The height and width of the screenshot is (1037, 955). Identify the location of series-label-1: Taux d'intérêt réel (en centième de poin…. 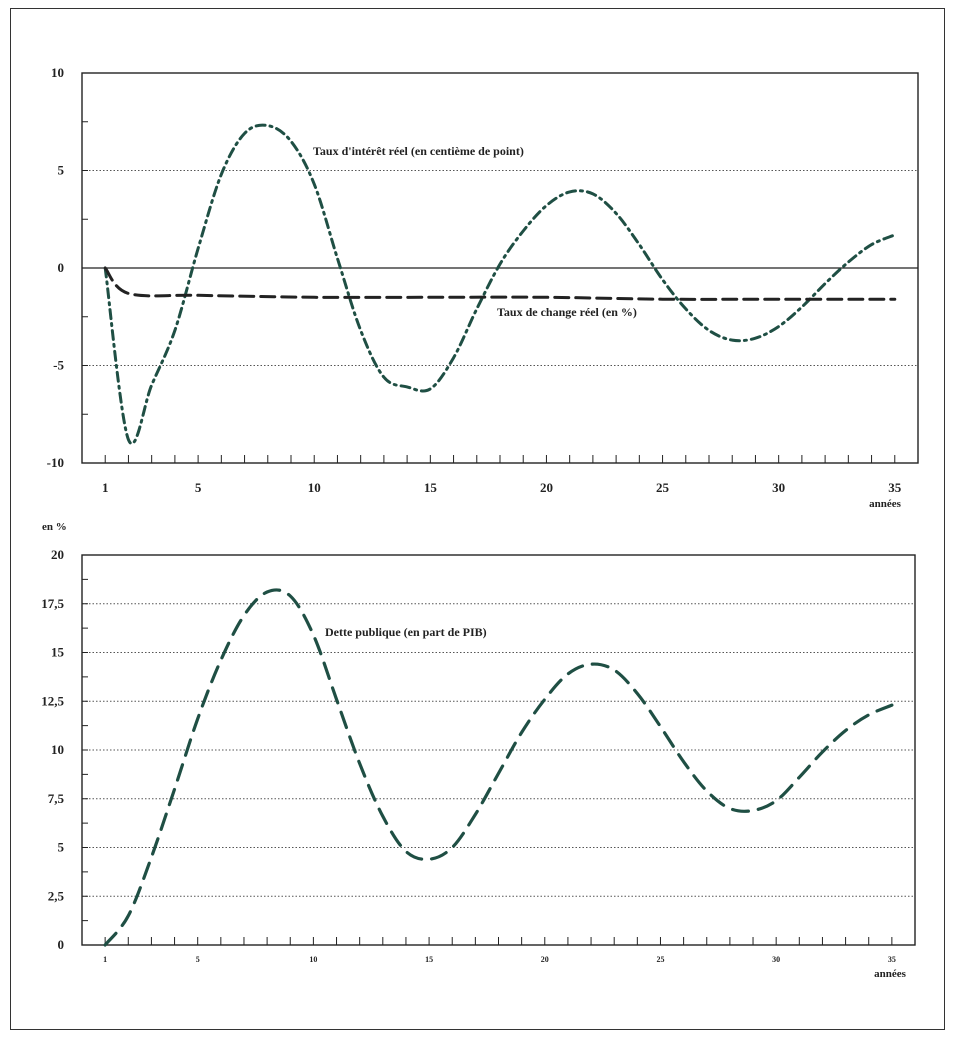
(418, 151).